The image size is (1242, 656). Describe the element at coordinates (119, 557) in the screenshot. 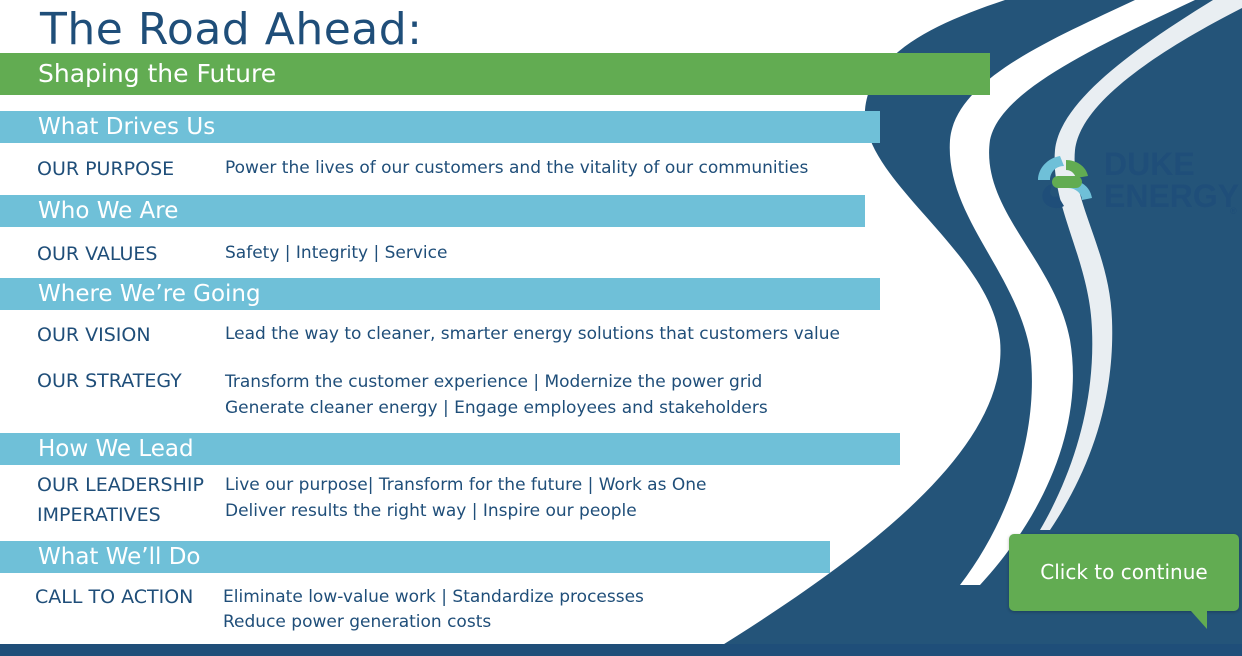

I see `section-heading: What We’ll Do` at that location.